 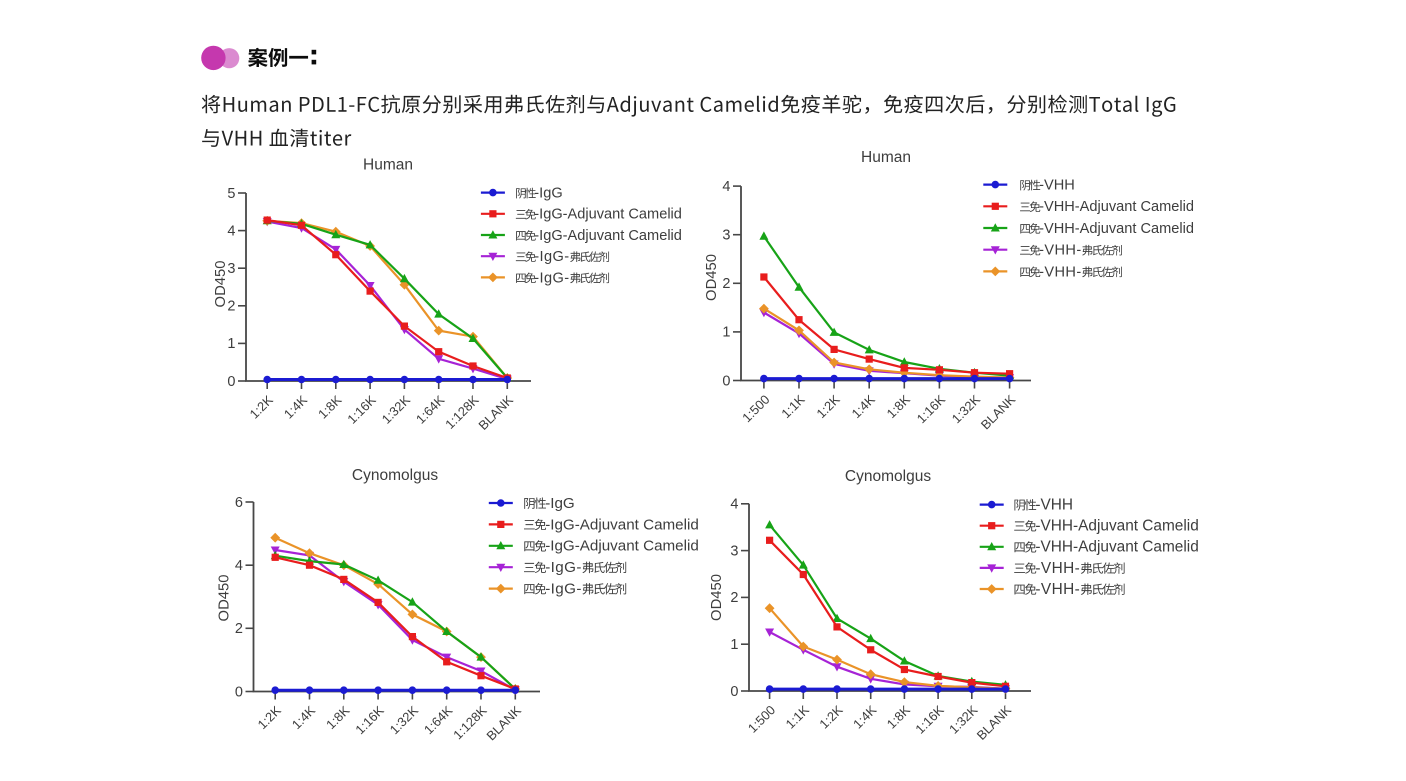 What do you see at coordinates (231, 194) in the screenshot?
I see `svg-text: 5` at bounding box center [231, 194].